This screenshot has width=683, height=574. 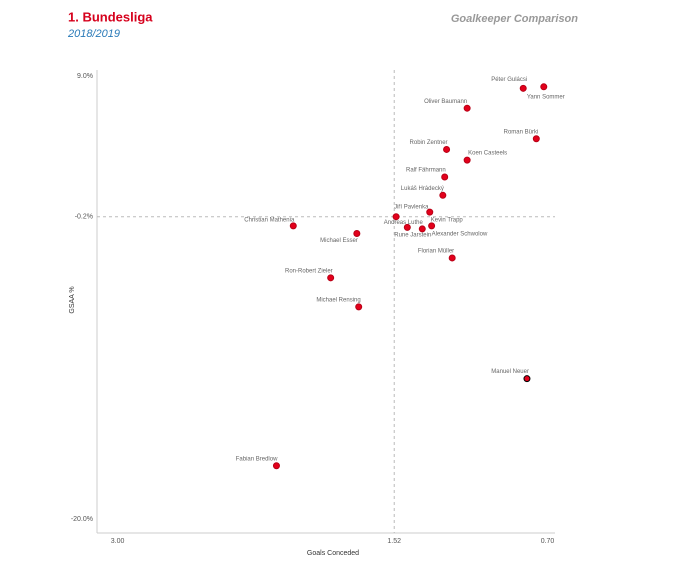 What do you see at coordinates (429, 143) in the screenshot?
I see `point-label: Robin Zentner` at bounding box center [429, 143].